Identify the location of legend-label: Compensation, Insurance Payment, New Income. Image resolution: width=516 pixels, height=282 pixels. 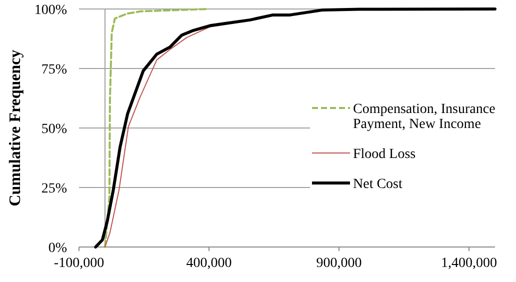
(424, 117).